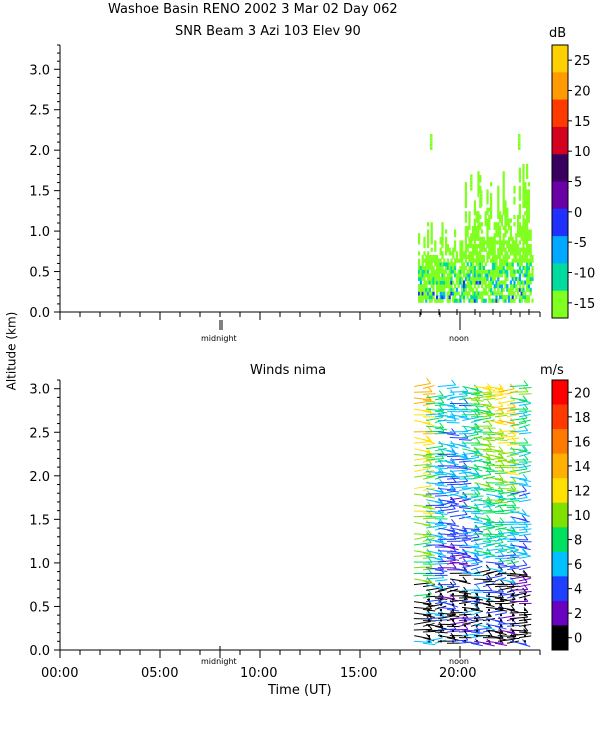 The height and width of the screenshot is (750, 600). I want to click on wind-colorbar-swatch, so click(560, 393).